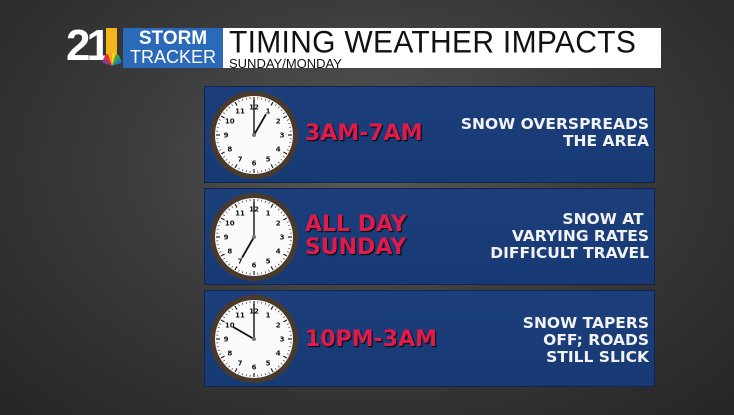 The image size is (734, 415). I want to click on storm-tracker-badge: STORM TRACKER, so click(173, 48).